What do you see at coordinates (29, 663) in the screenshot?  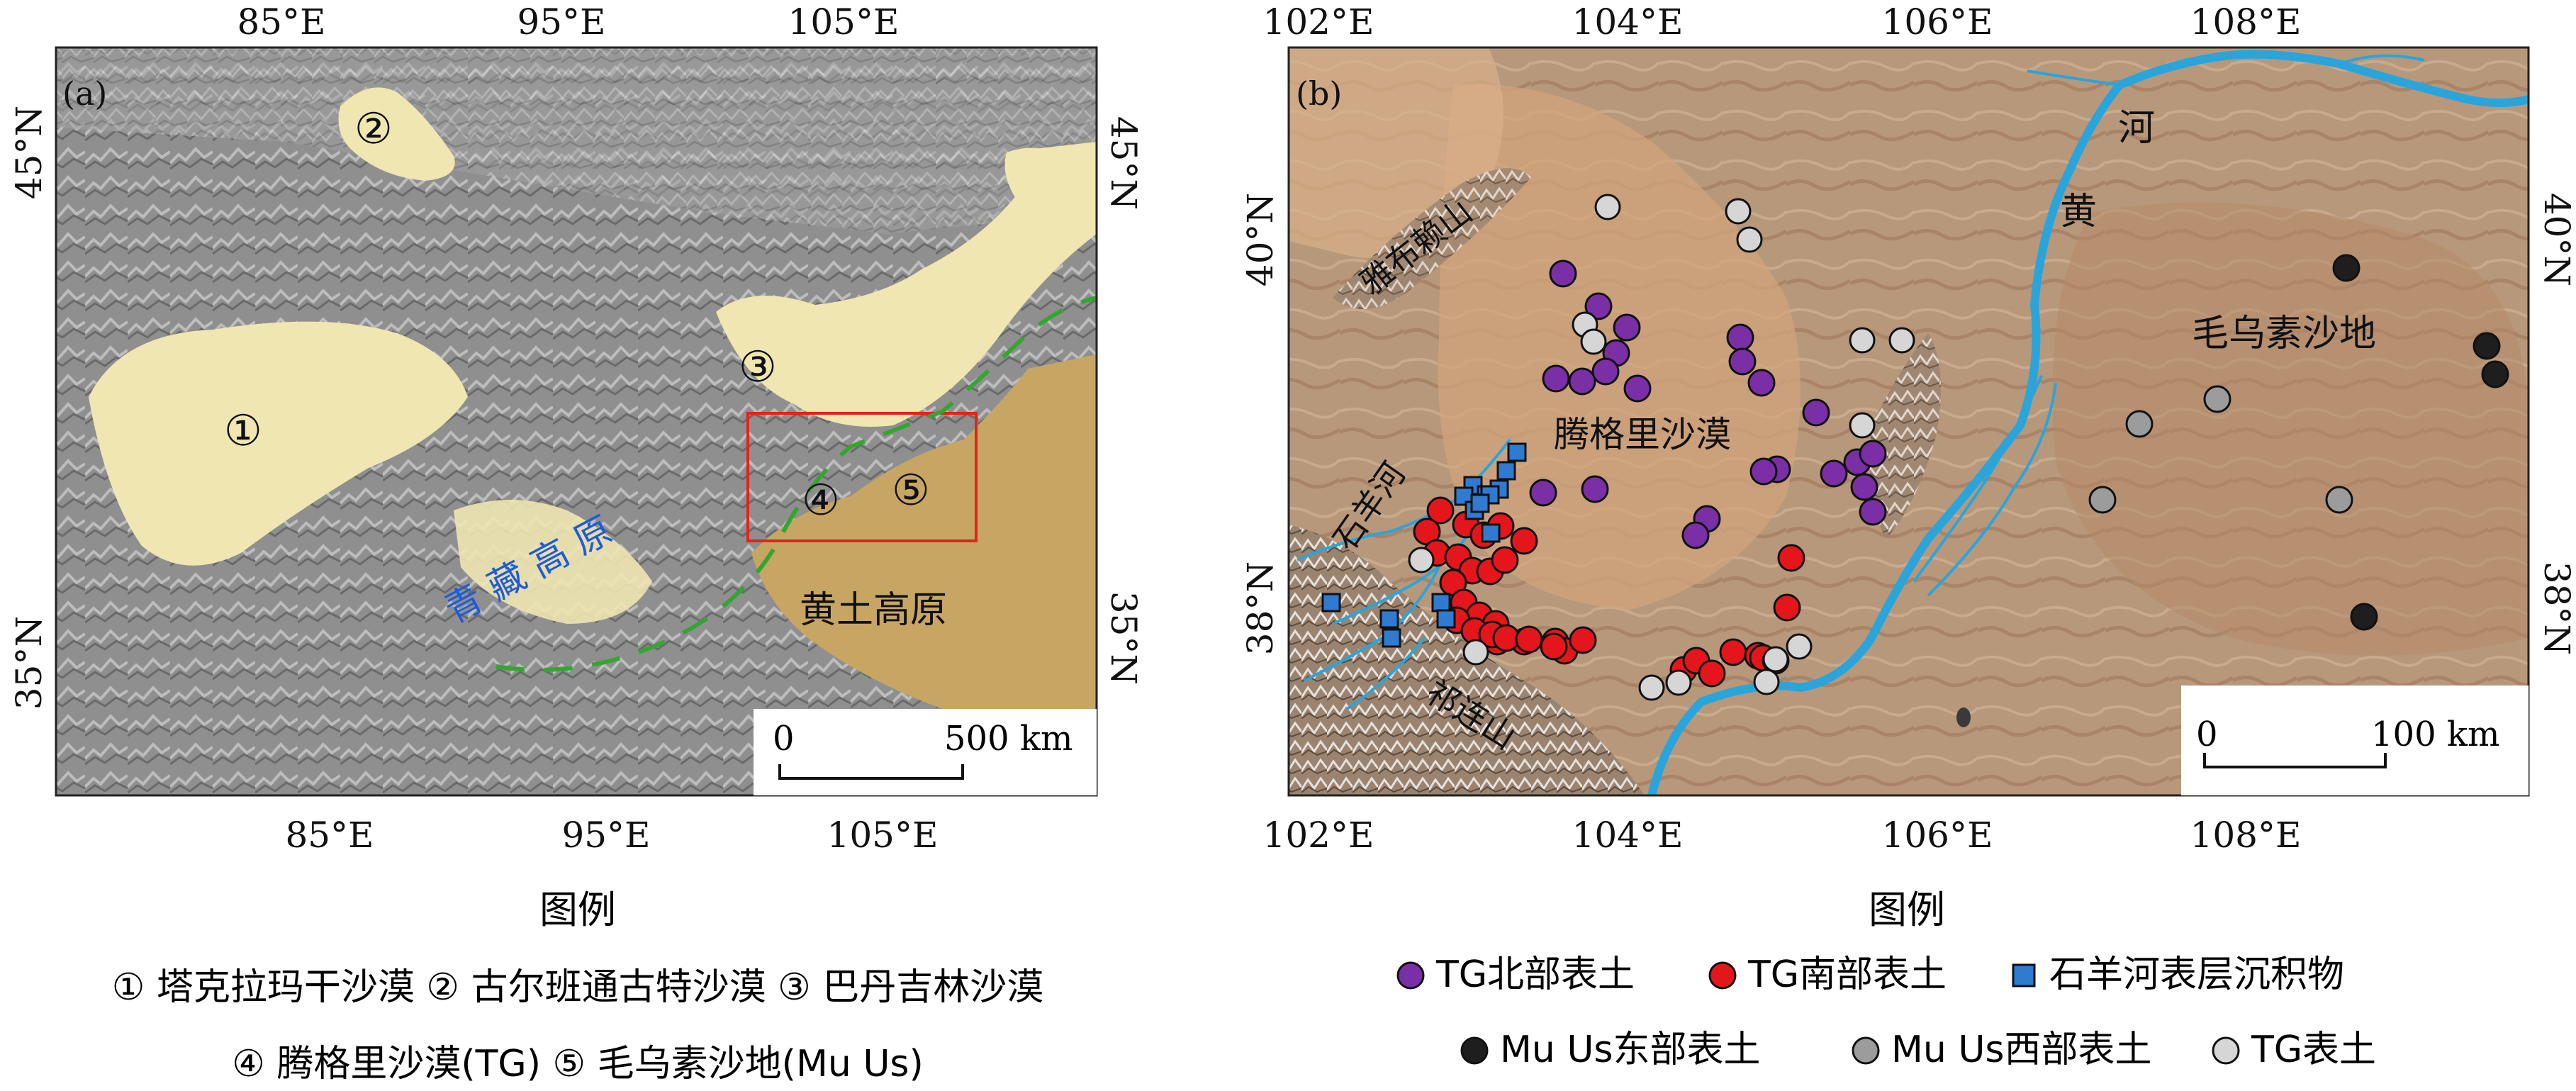 I see `a-left-tick: 35°N` at bounding box center [29, 663].